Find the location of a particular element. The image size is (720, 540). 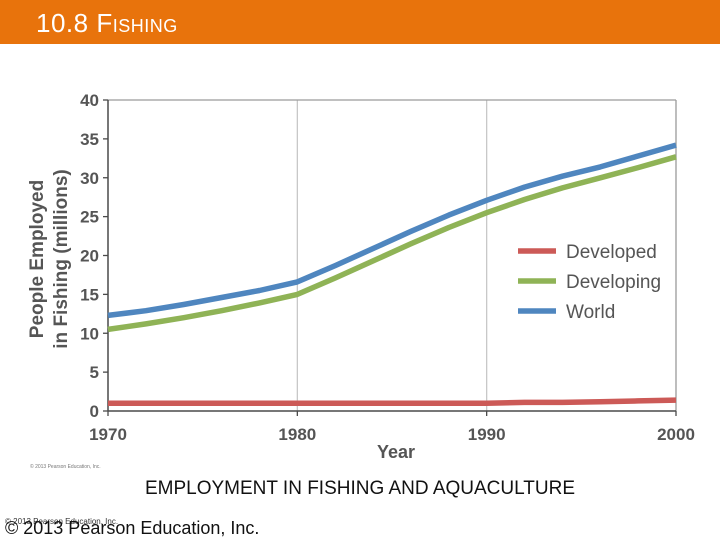

y-tick-label-0: 0 is located at coordinates (94, 411).